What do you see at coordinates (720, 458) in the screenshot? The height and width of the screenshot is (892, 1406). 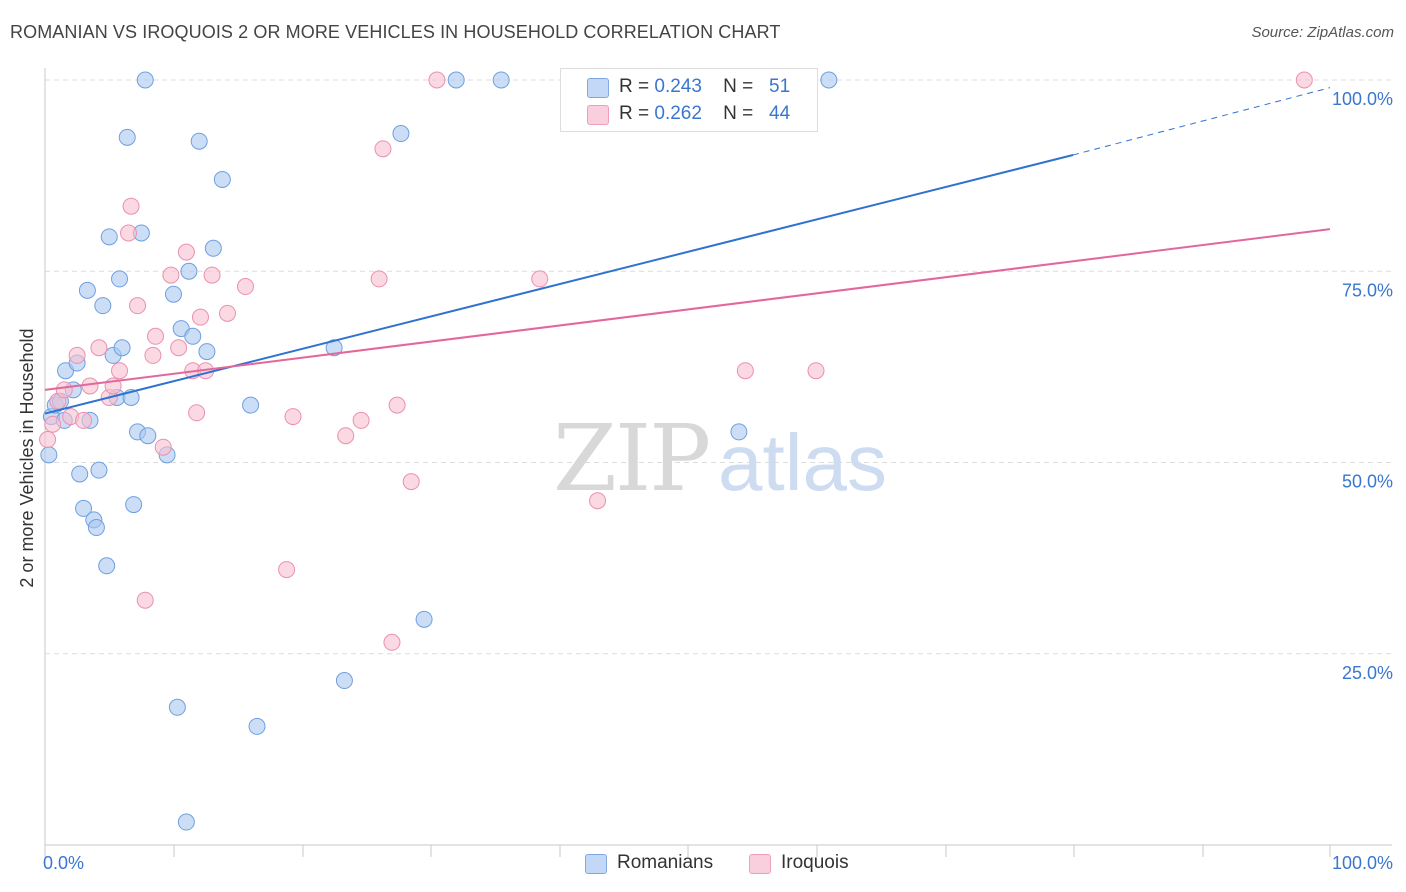 I see `watermark: ZIP atlas` at bounding box center [720, 458].